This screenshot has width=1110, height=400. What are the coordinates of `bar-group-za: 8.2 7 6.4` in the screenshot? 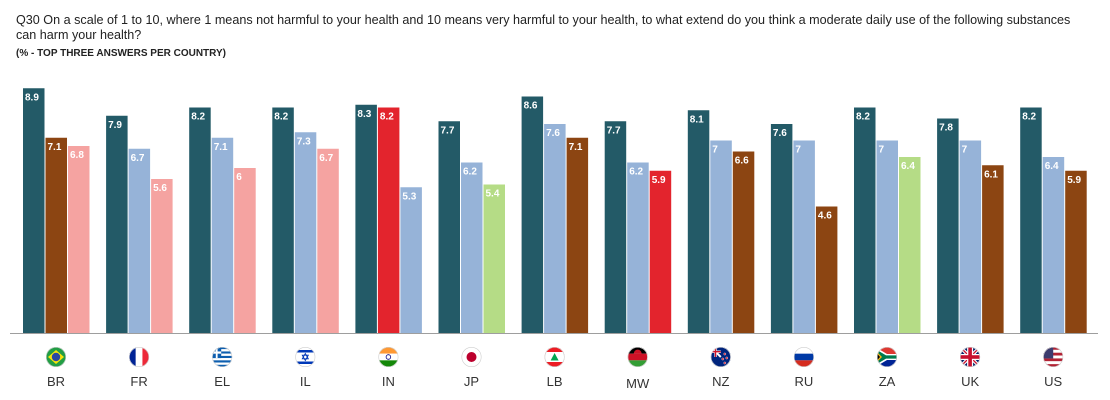 It's located at (887, 220).